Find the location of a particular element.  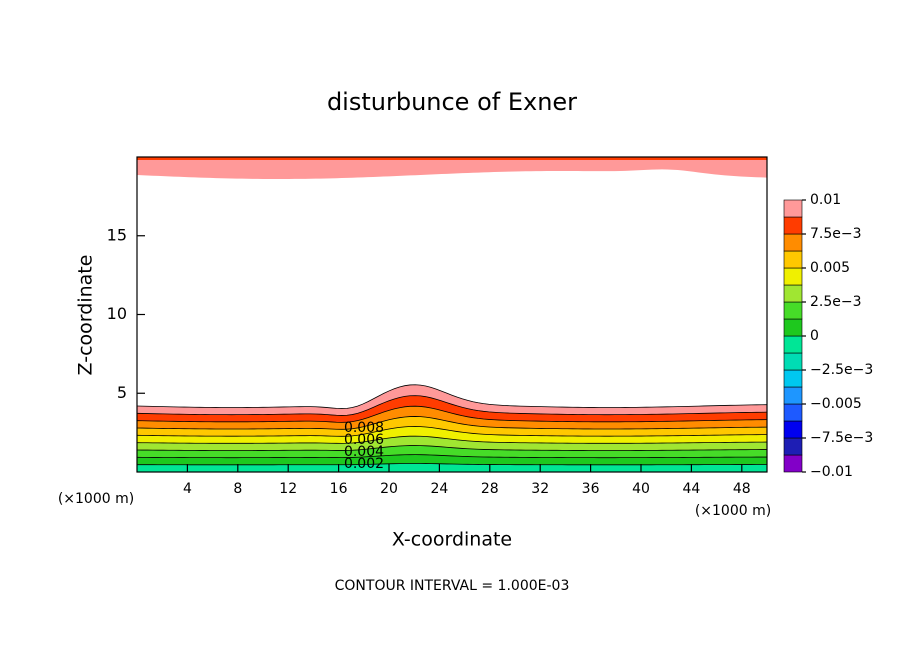

x-tick-label: 48 is located at coordinates (742, 489).